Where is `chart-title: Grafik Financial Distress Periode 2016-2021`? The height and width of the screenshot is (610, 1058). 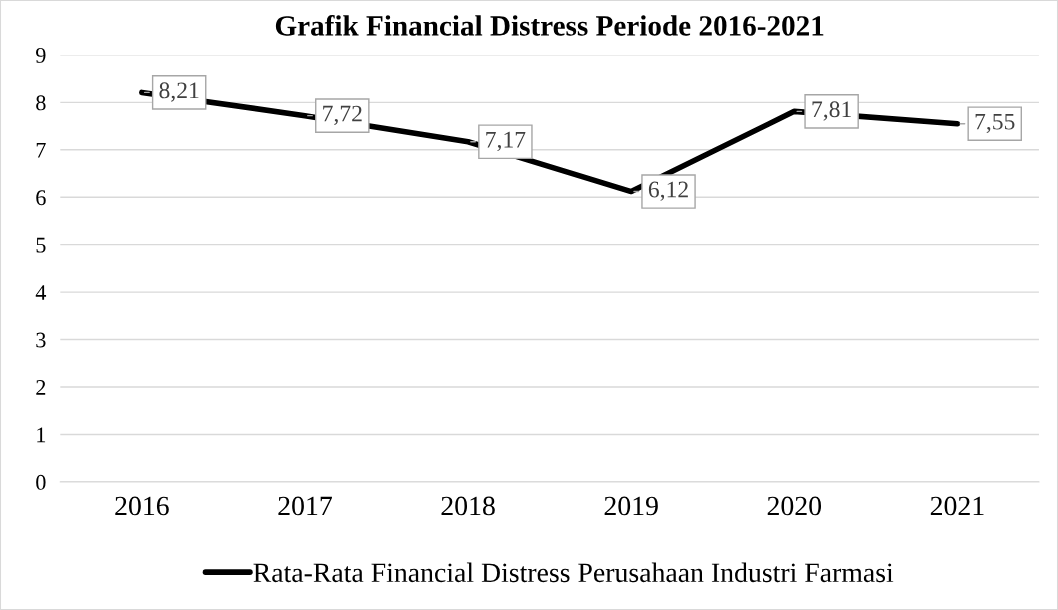
chart-title: Grafik Financial Distress Periode 2016-2021 is located at coordinates (549, 25).